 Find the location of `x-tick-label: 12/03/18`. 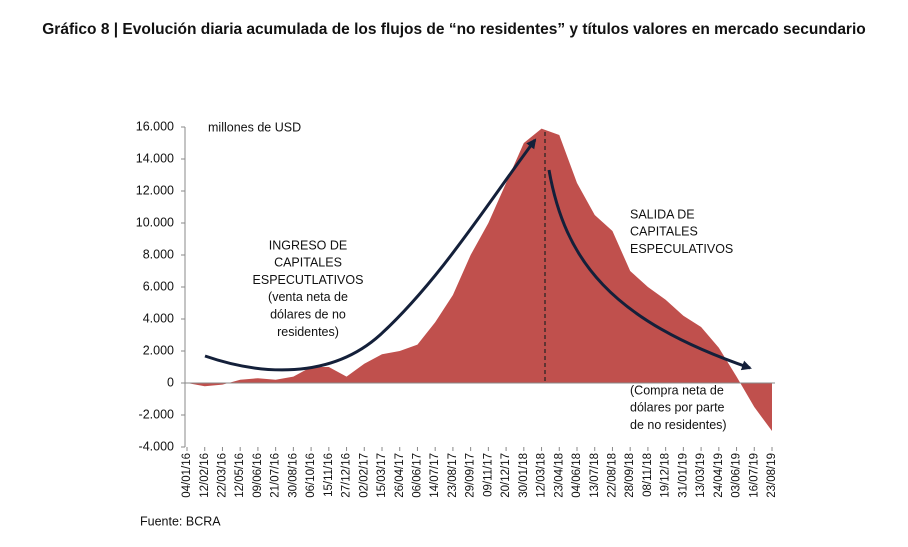

x-tick-label: 12/03/18 is located at coordinates (542, 475).